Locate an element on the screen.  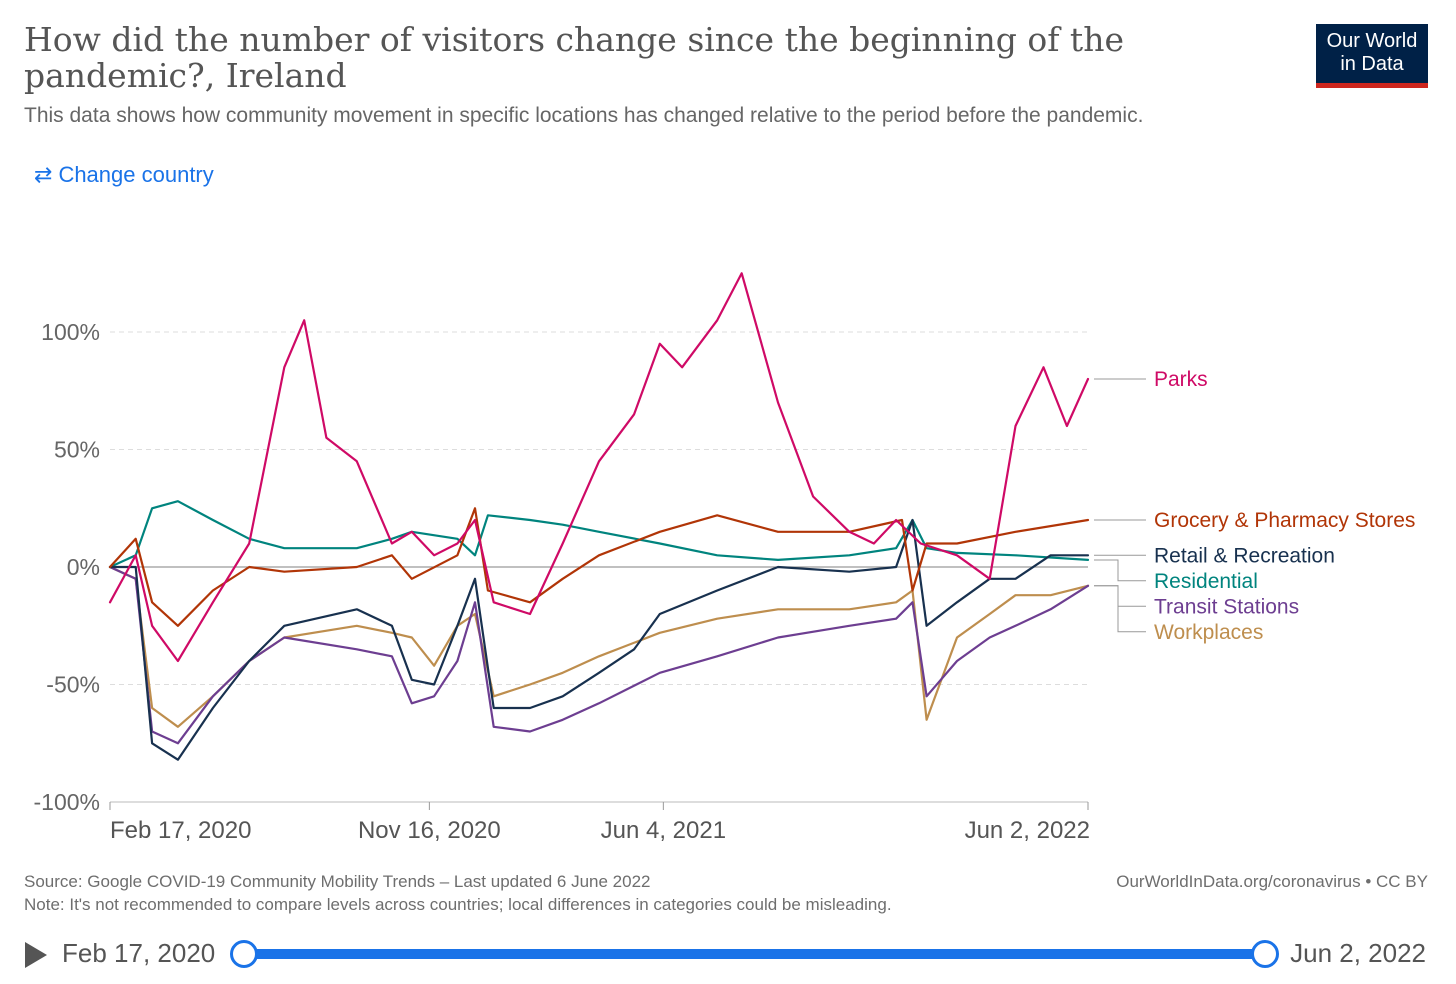
series-line-transit-stations is located at coordinates (599, 655).